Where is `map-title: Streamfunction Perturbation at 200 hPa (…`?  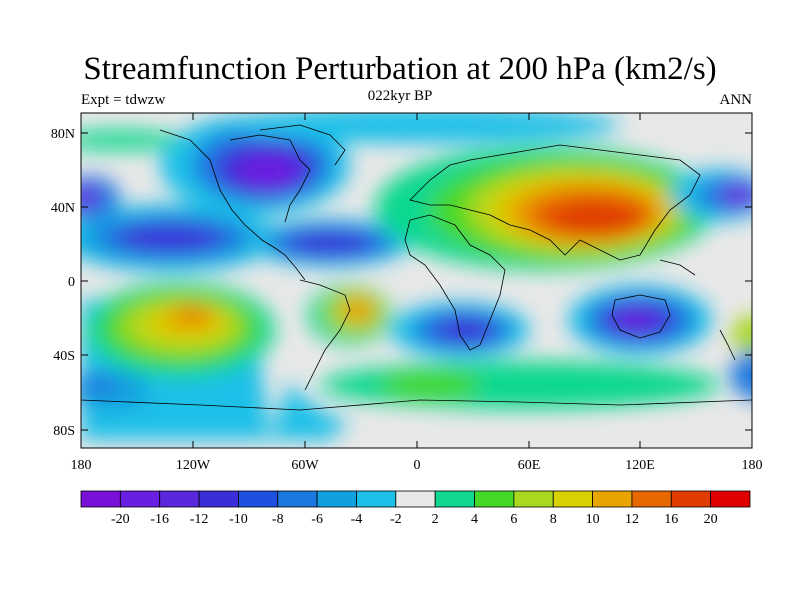
map-title: Streamfunction Perturbation at 200 hPa (… is located at coordinates (400, 69).